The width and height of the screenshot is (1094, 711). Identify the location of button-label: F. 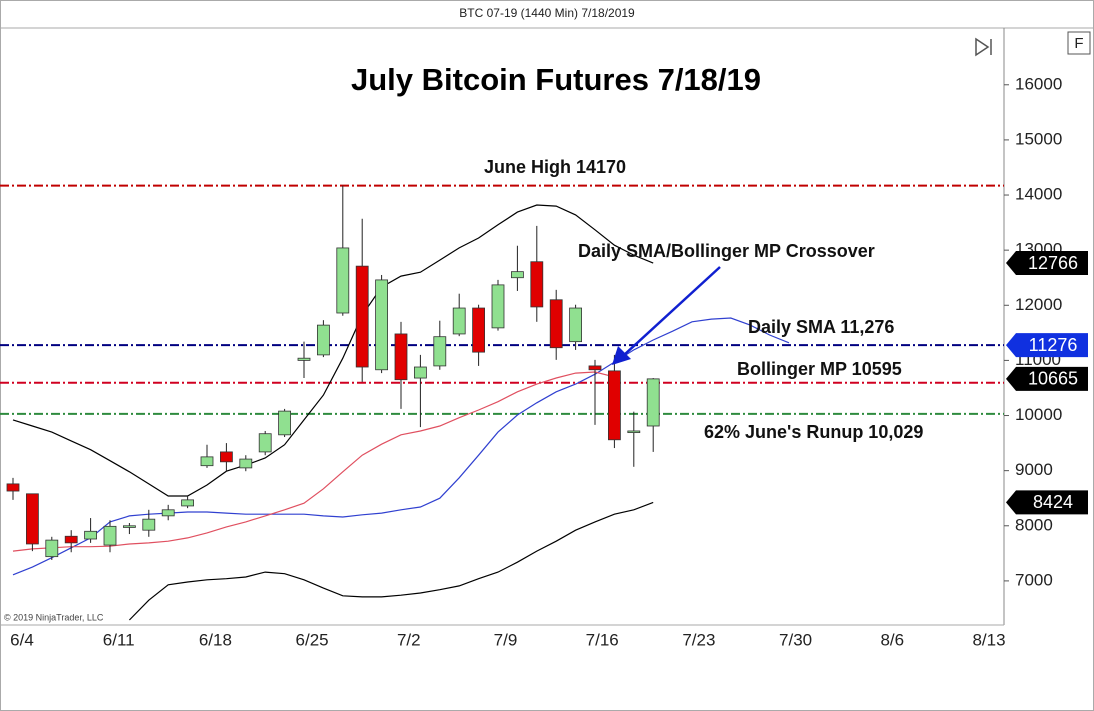
(1078, 43).